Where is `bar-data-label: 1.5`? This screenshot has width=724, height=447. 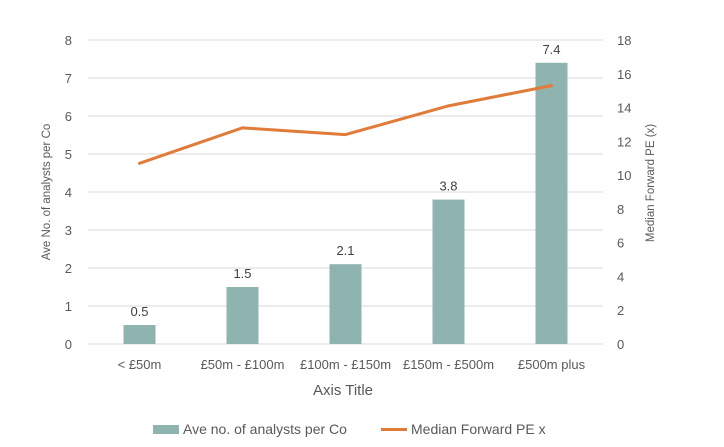
bar-data-label: 1.5 is located at coordinates (242, 273).